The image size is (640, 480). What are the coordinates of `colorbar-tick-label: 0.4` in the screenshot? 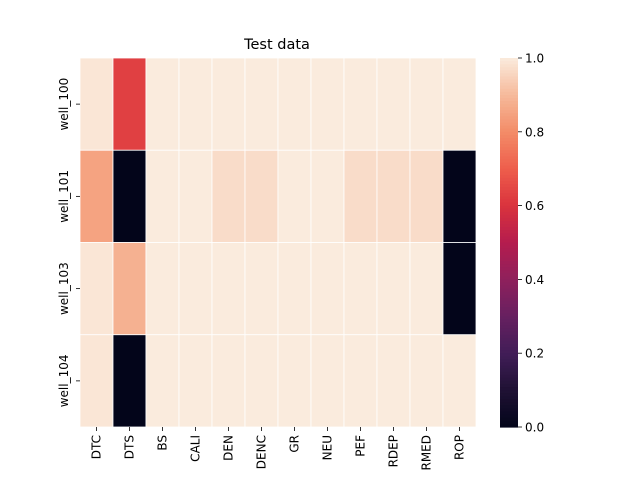 It's located at (534, 280).